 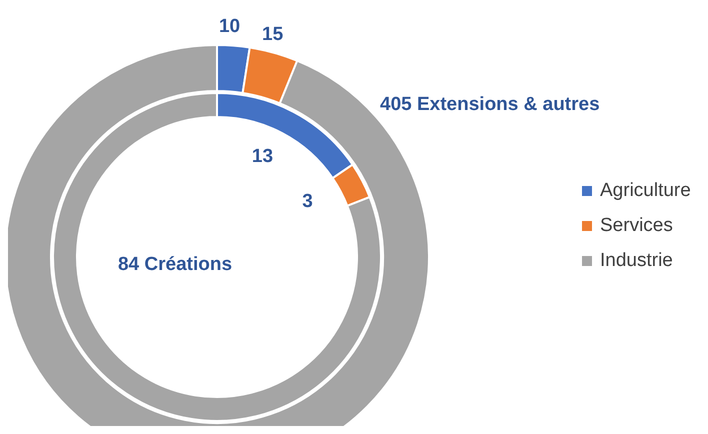 I want to click on data-label: 3, so click(x=307, y=201).